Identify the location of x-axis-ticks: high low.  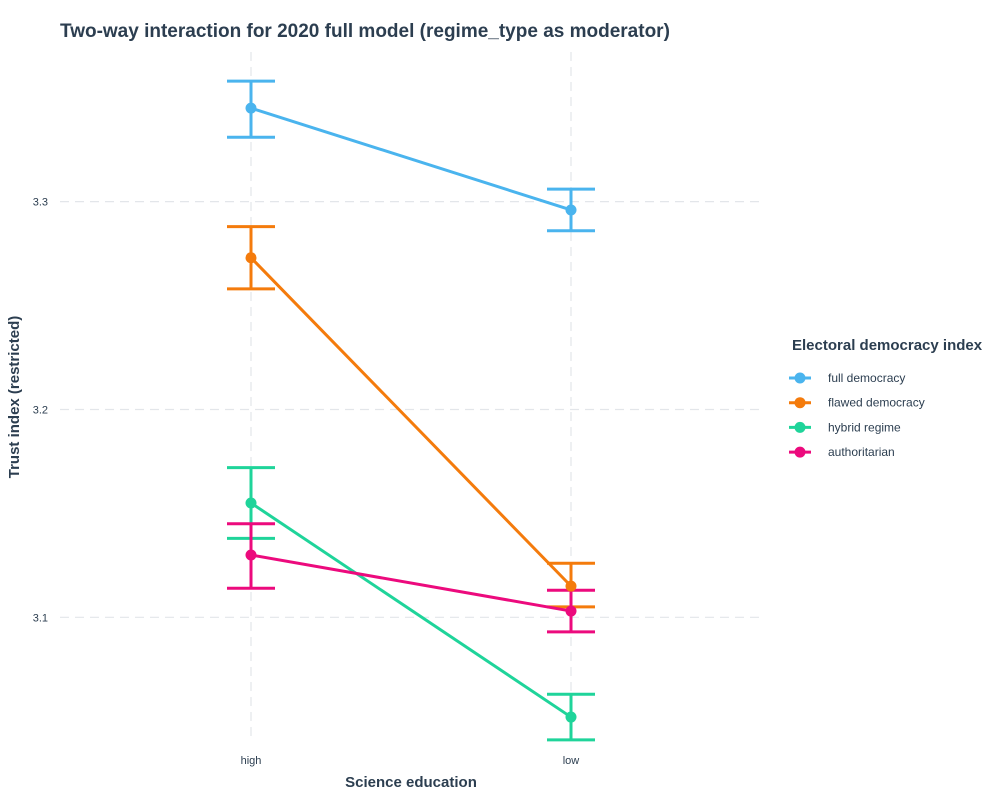
(410, 761).